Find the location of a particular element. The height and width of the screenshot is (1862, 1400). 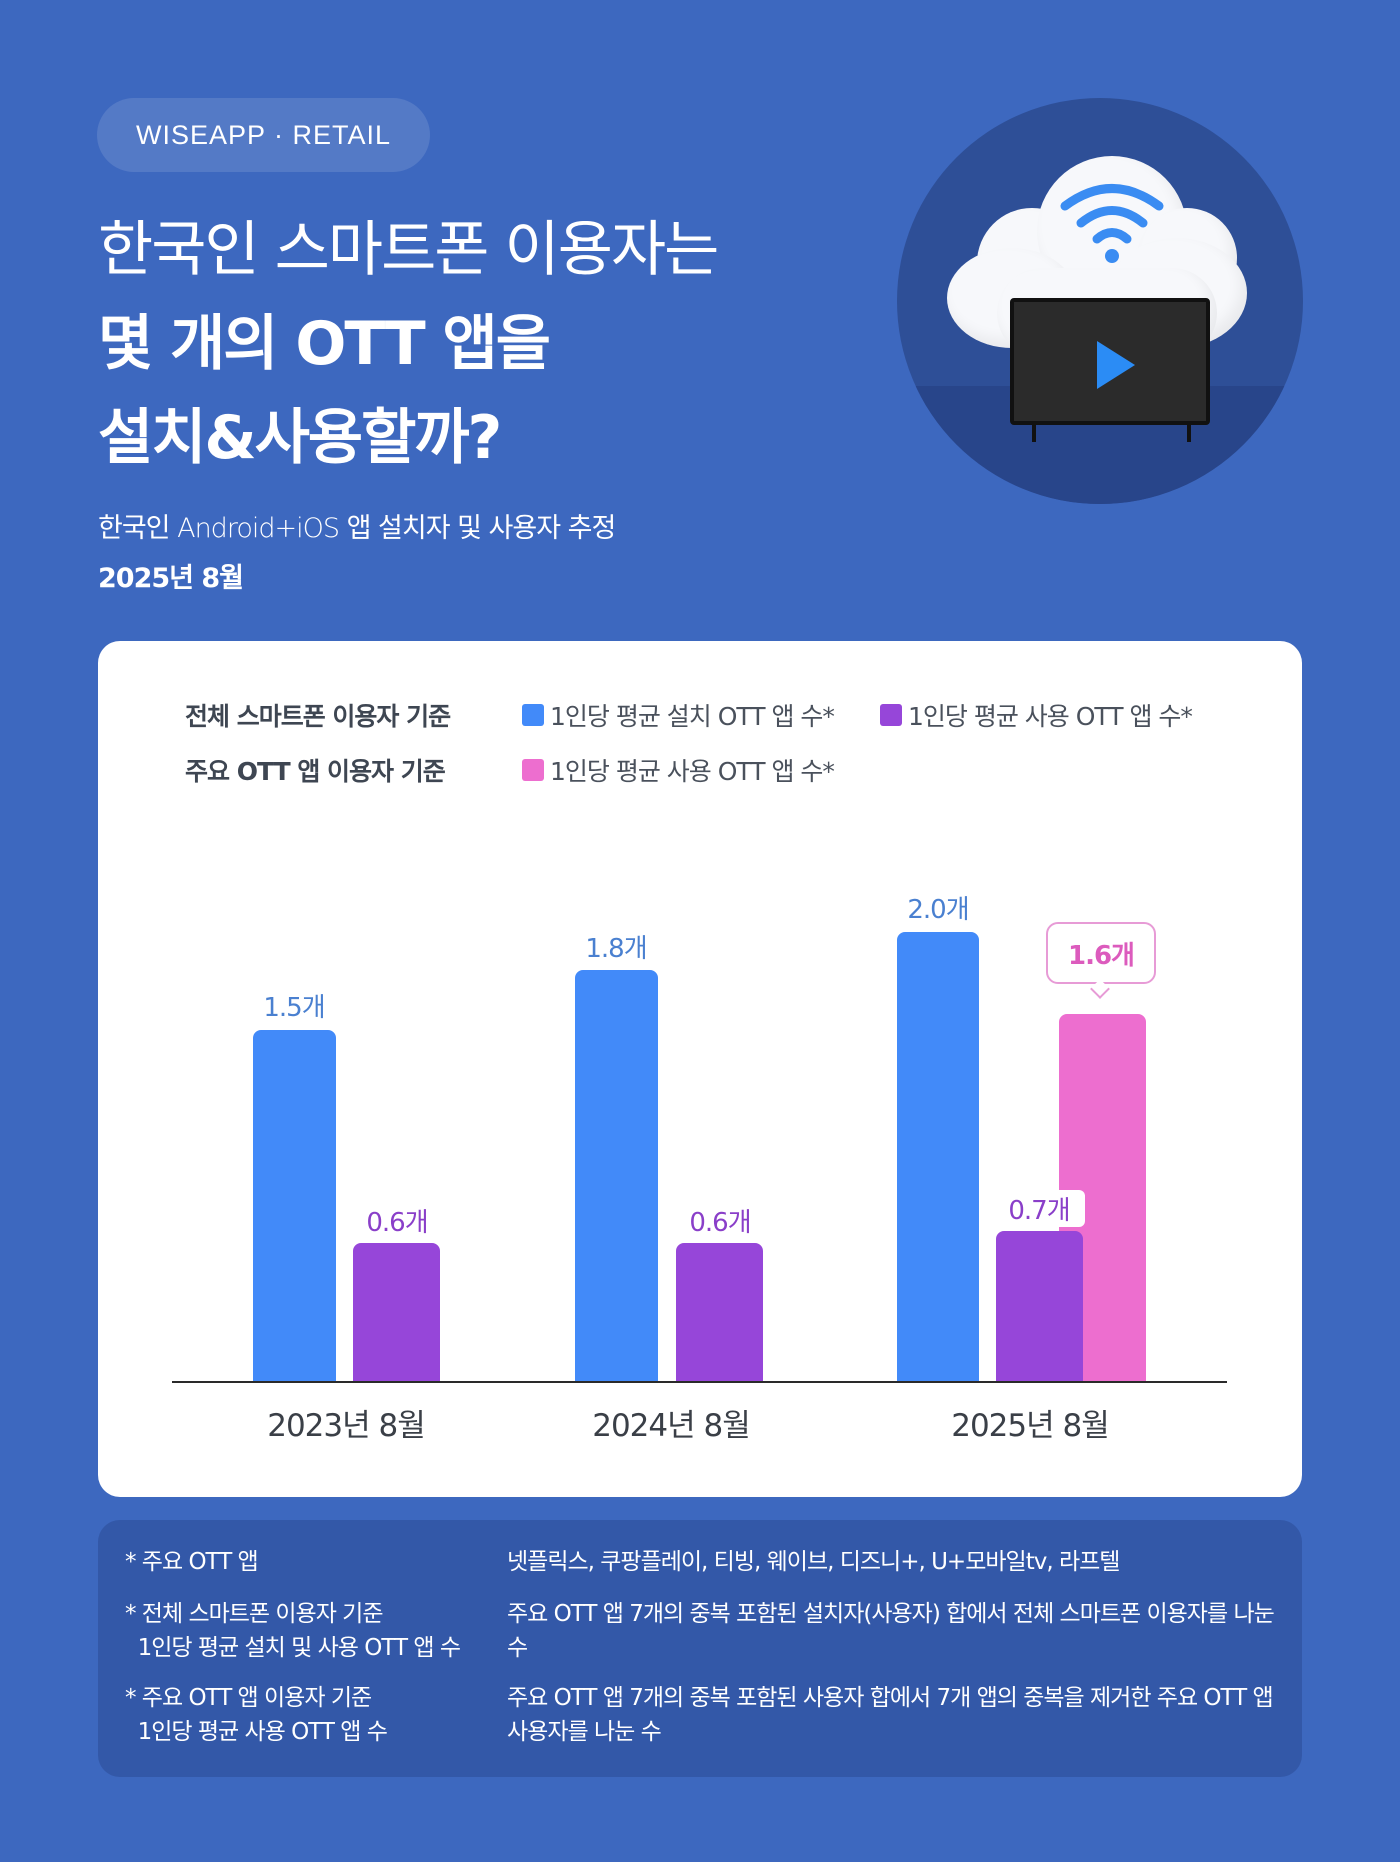

footnote-key: * 주요 OTT 앱 이용자 기준 1인당 평균 사용 OTT 앱 수 is located at coordinates (256, 1715).